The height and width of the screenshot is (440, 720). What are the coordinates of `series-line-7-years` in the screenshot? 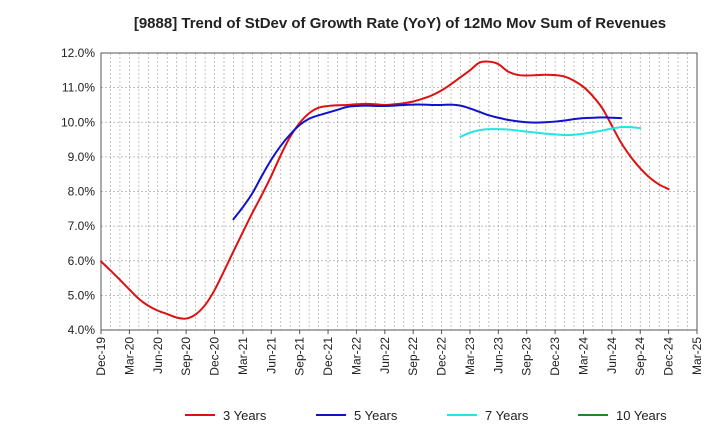 It's located at (550, 131).